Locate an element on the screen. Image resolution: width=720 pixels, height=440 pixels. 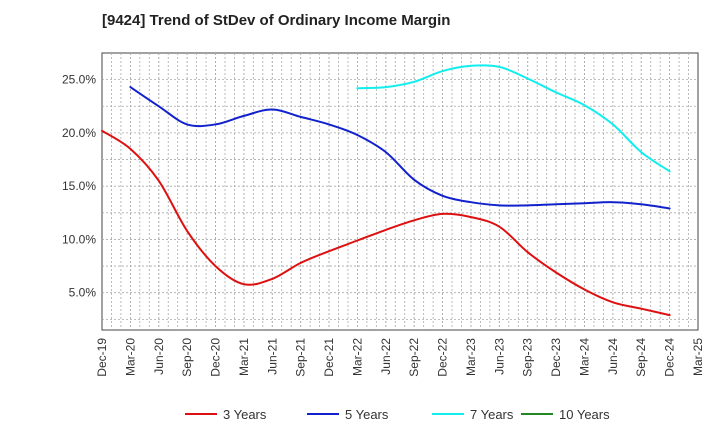
x-tick-label: Dec-21 is located at coordinates (329, 357).